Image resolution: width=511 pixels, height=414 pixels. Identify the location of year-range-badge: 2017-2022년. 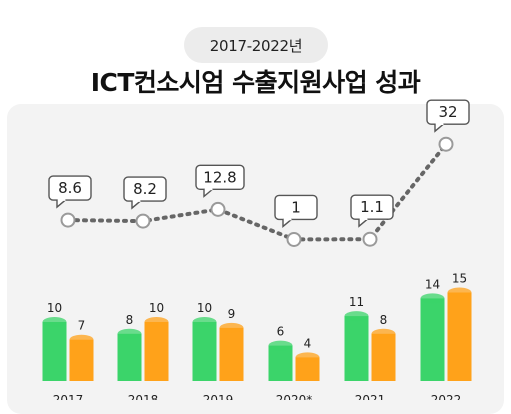
(256, 45).